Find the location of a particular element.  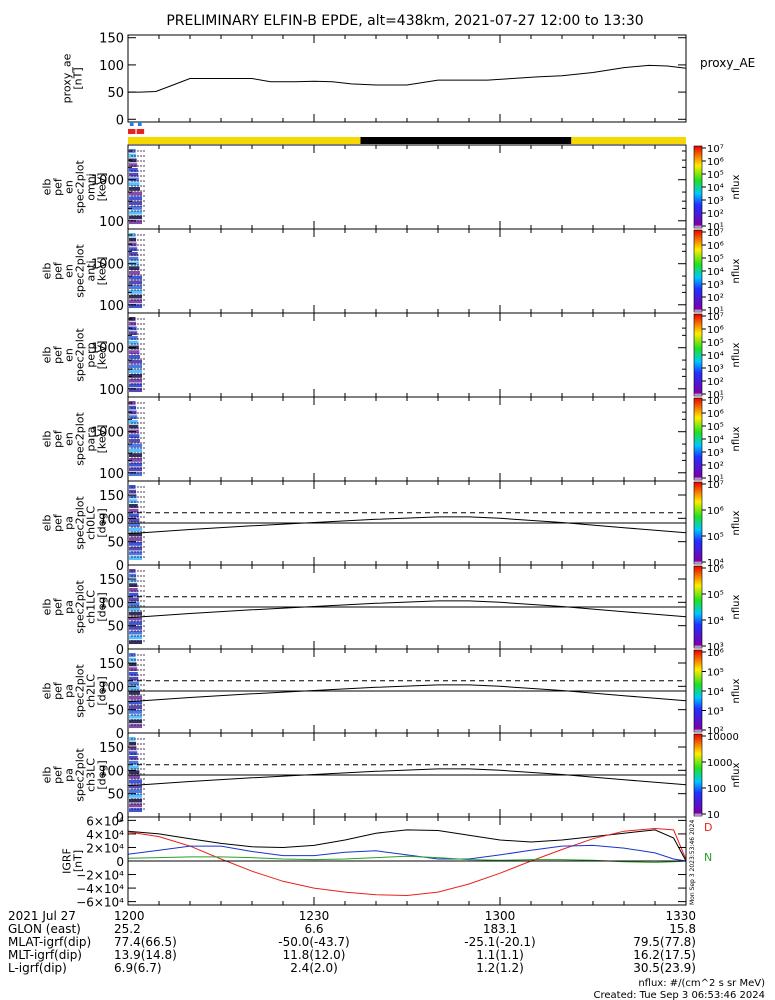

footer-cell: 77.4(66.5) is located at coordinates (145, 942).